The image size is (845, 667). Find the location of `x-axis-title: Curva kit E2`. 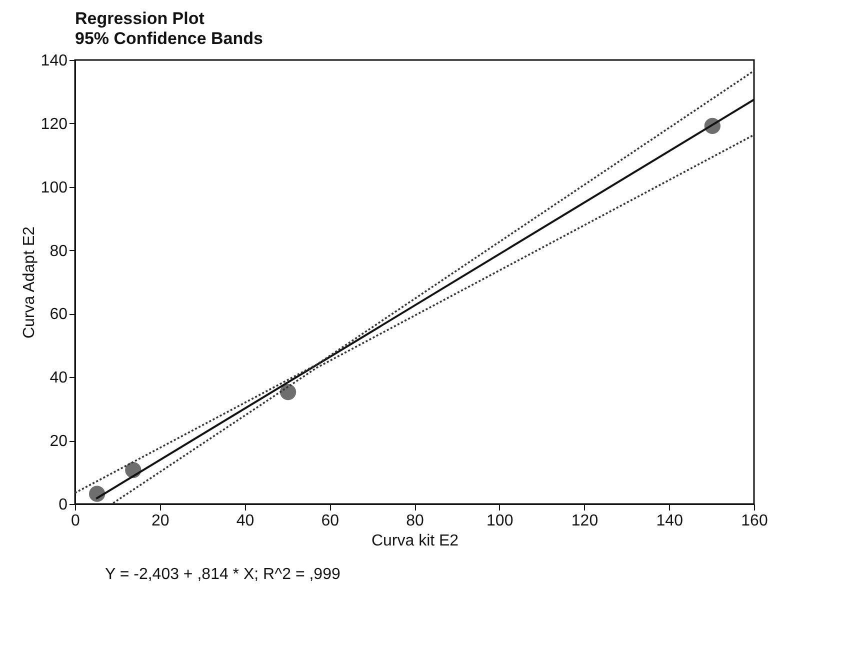

x-axis-title: Curva kit E2 is located at coordinates (415, 541).